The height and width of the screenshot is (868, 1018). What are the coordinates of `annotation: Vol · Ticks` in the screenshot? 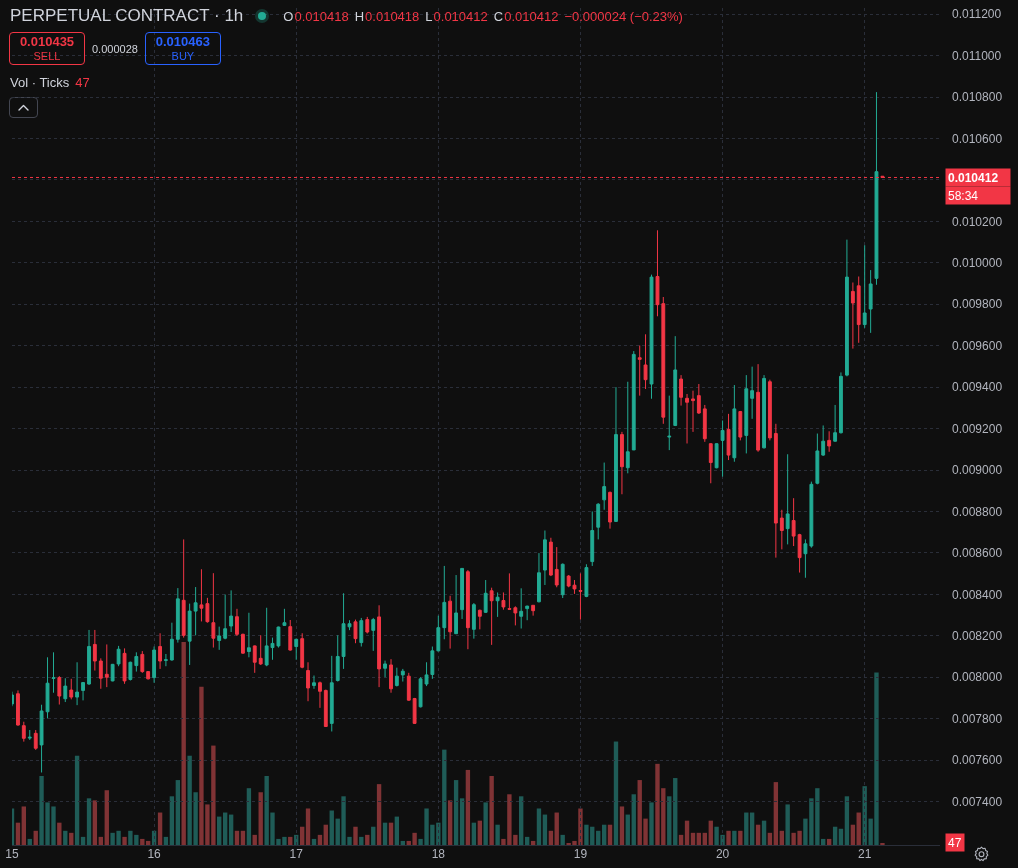 It's located at (40, 82).